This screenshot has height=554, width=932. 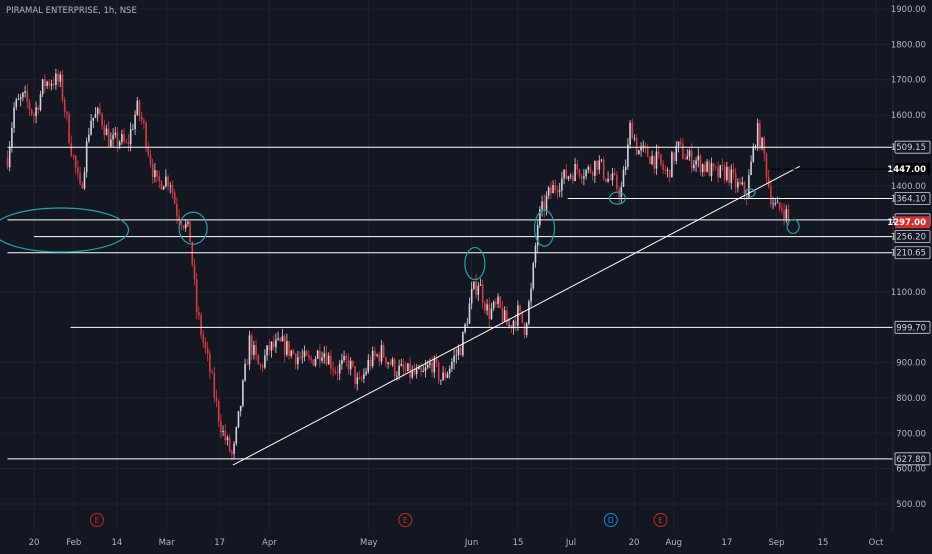 I want to click on price-tick-label: 1700.00, so click(x=908, y=81).